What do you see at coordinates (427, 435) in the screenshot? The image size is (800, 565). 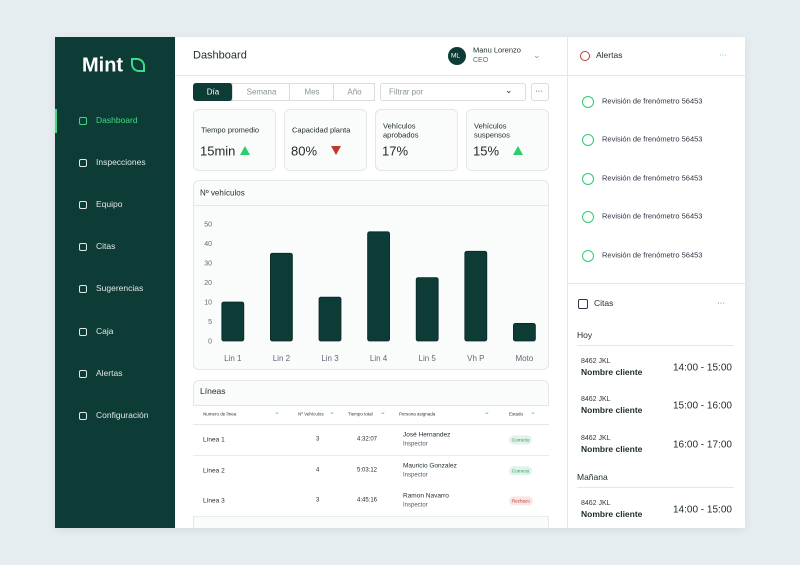 I see `cell-person: José Hernandez` at bounding box center [427, 435].